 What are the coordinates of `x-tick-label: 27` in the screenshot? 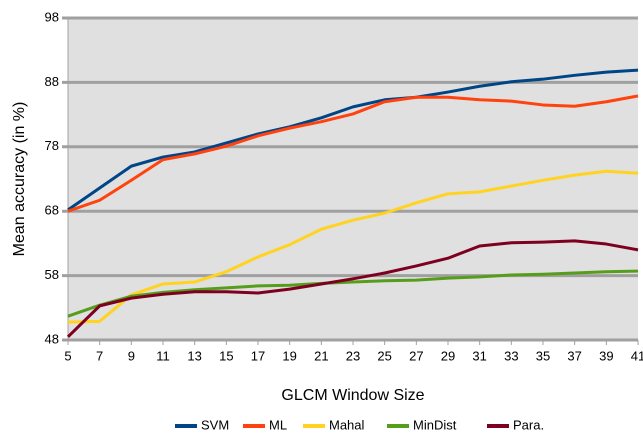 It's located at (416, 355).